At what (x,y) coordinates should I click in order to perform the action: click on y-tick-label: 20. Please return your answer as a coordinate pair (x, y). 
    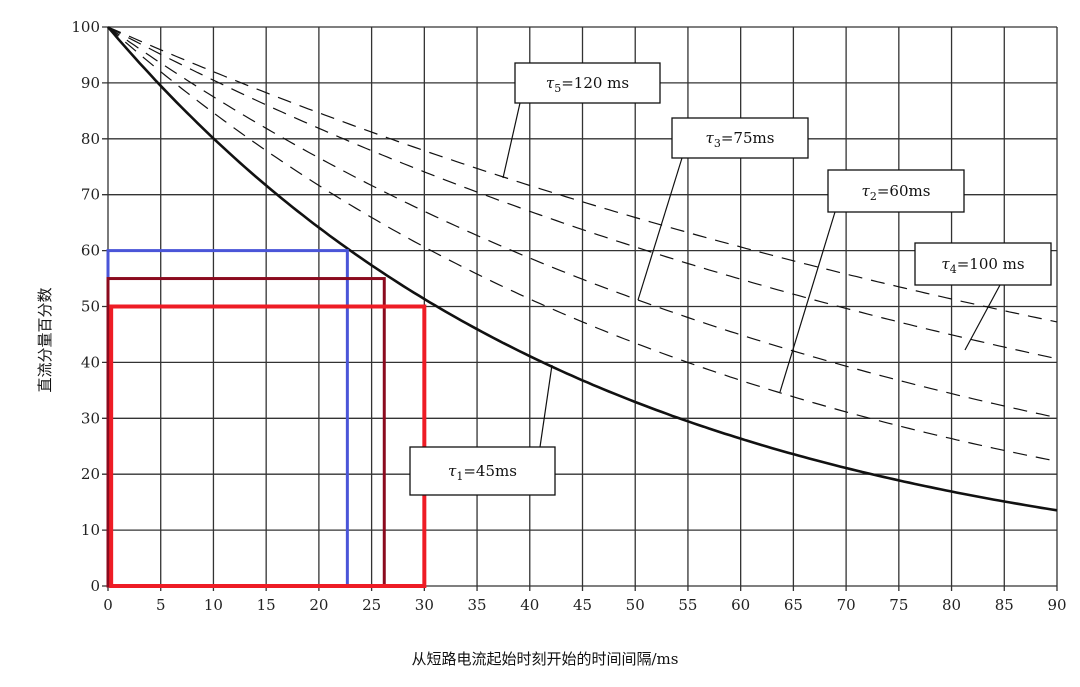
    Looking at the image, I should click on (90, 474).